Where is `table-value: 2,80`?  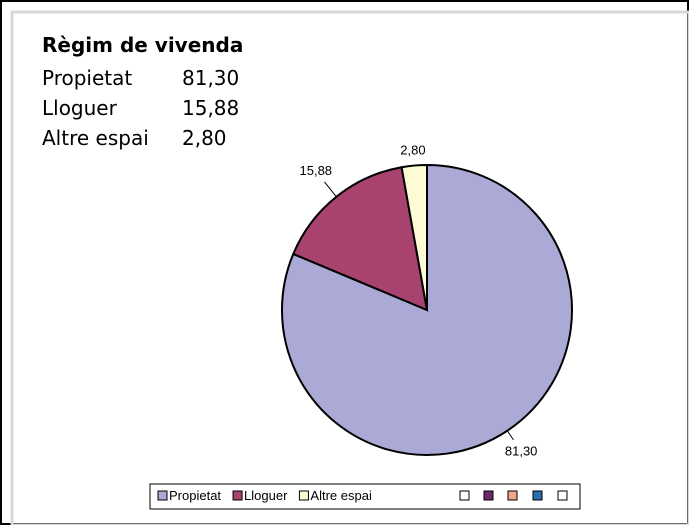 table-value: 2,80 is located at coordinates (204, 138).